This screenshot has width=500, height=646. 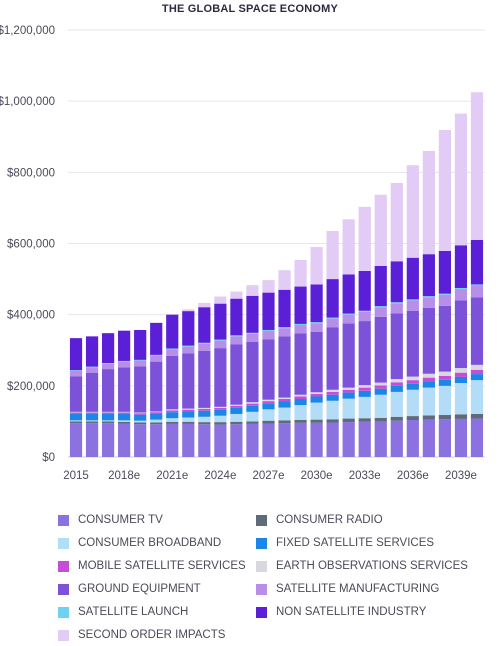 What do you see at coordinates (365, 476) in the screenshot?
I see `x-tick-label: 2033e` at bounding box center [365, 476].